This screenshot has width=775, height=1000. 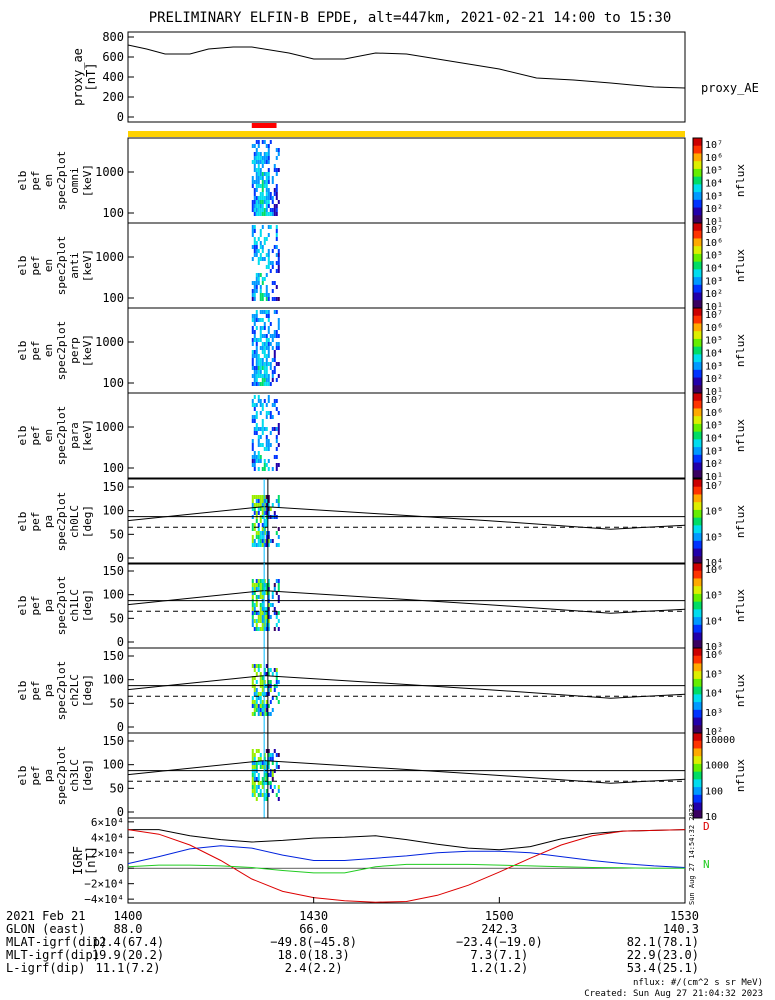 What do you see at coordinates (120, 812) in the screenshot?
I see `spectrogram-ytick-label: 0` at bounding box center [120, 812].